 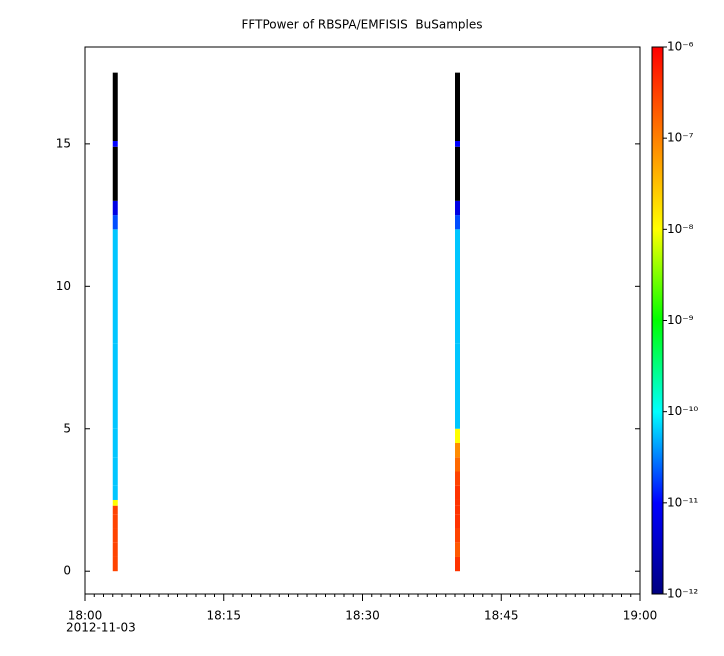 I want to click on date-label: 2012-11-03, so click(x=101, y=628).